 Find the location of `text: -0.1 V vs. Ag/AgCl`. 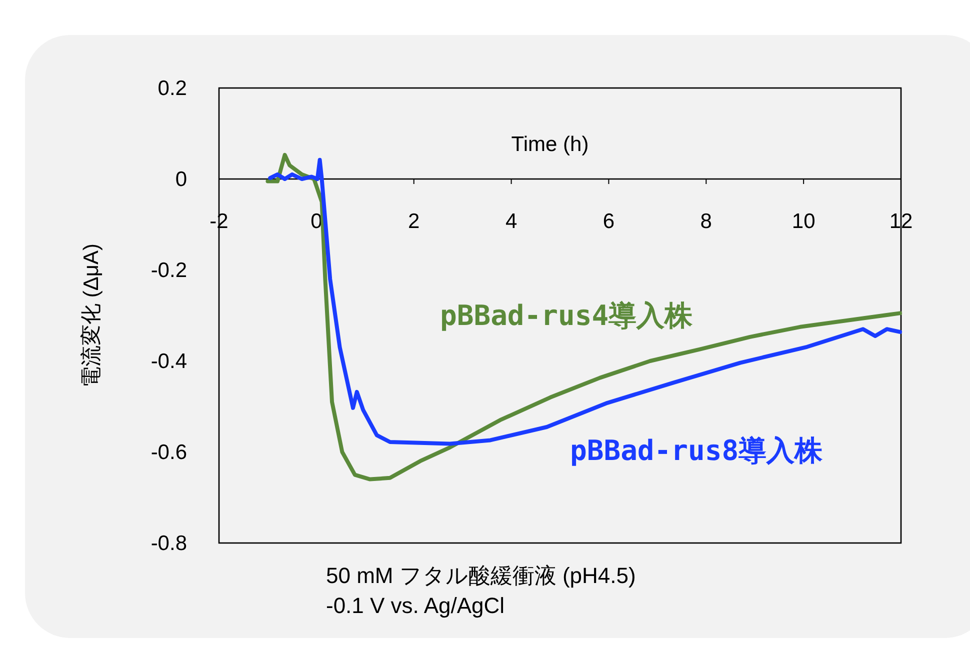

text: -0.1 V vs. Ag/AgCl is located at coordinates (415, 605).